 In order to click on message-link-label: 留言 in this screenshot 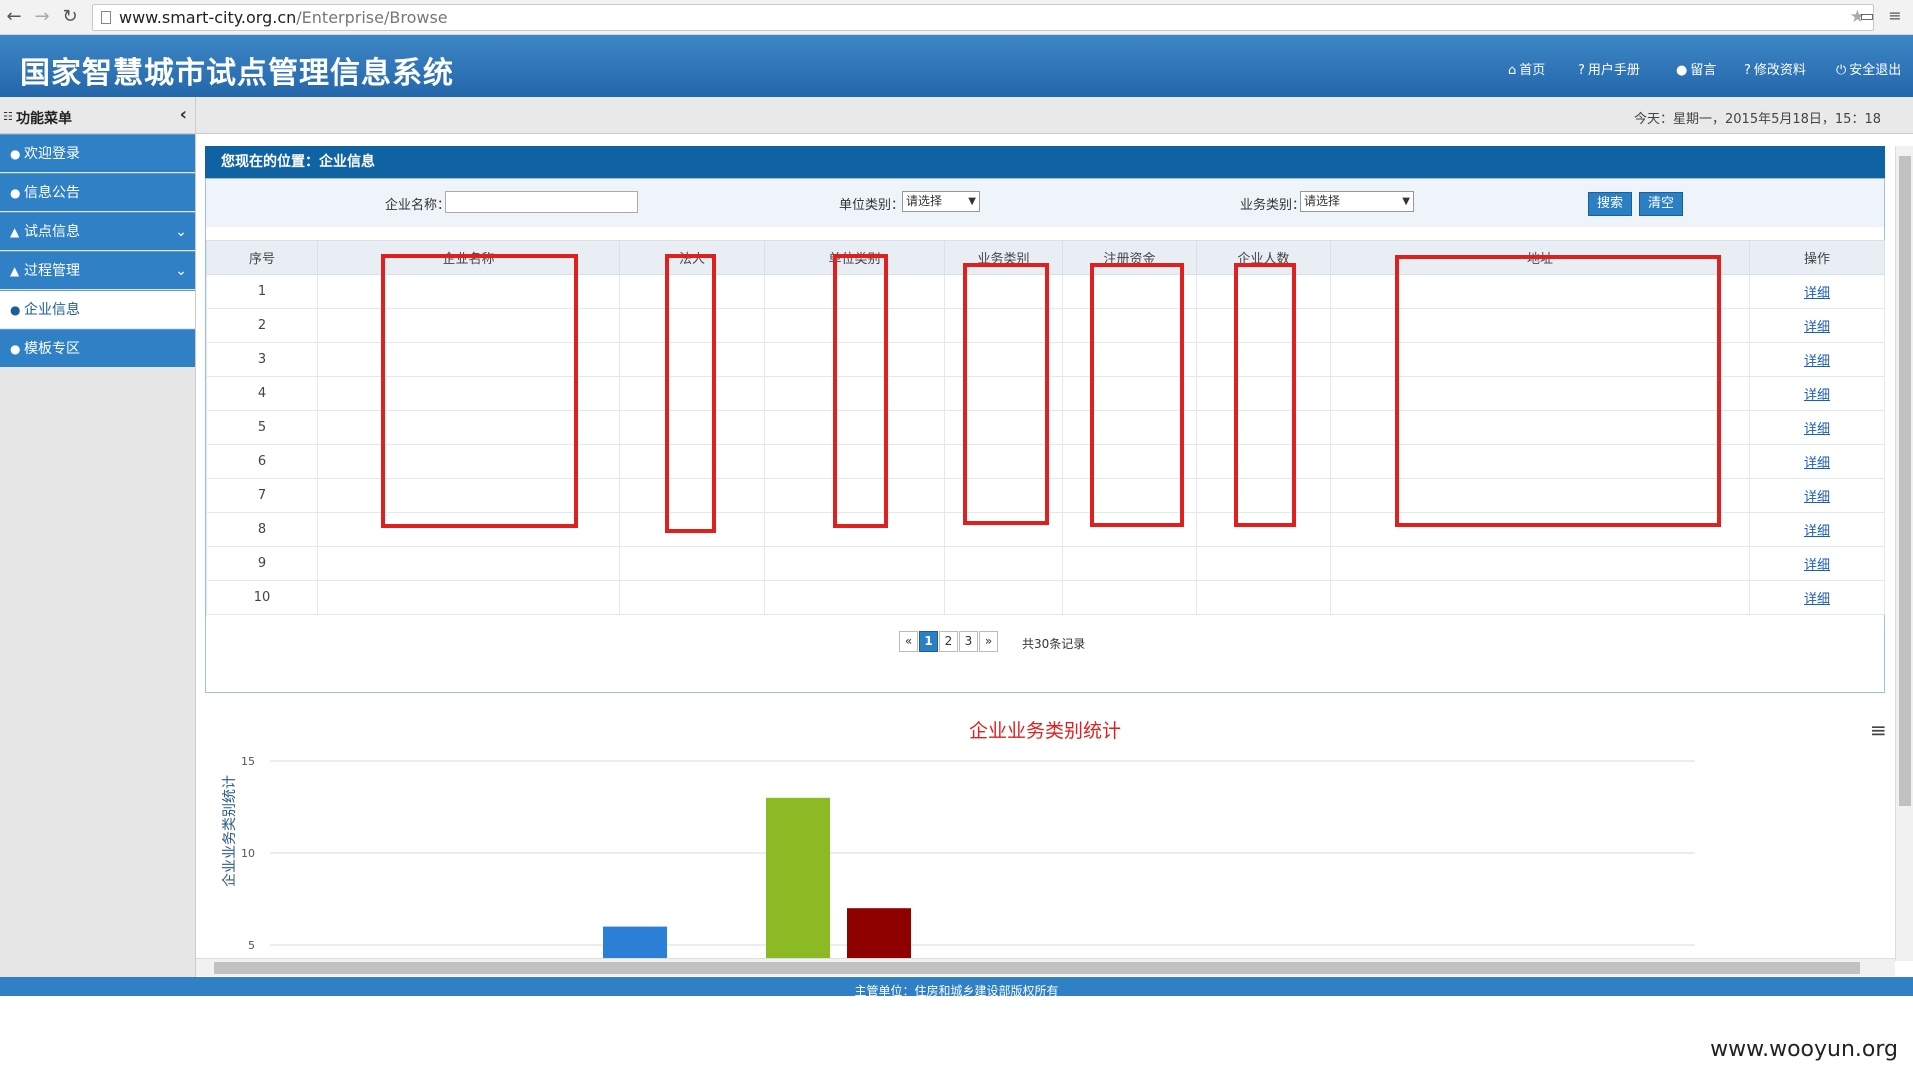, I will do `click(1703, 70)`.